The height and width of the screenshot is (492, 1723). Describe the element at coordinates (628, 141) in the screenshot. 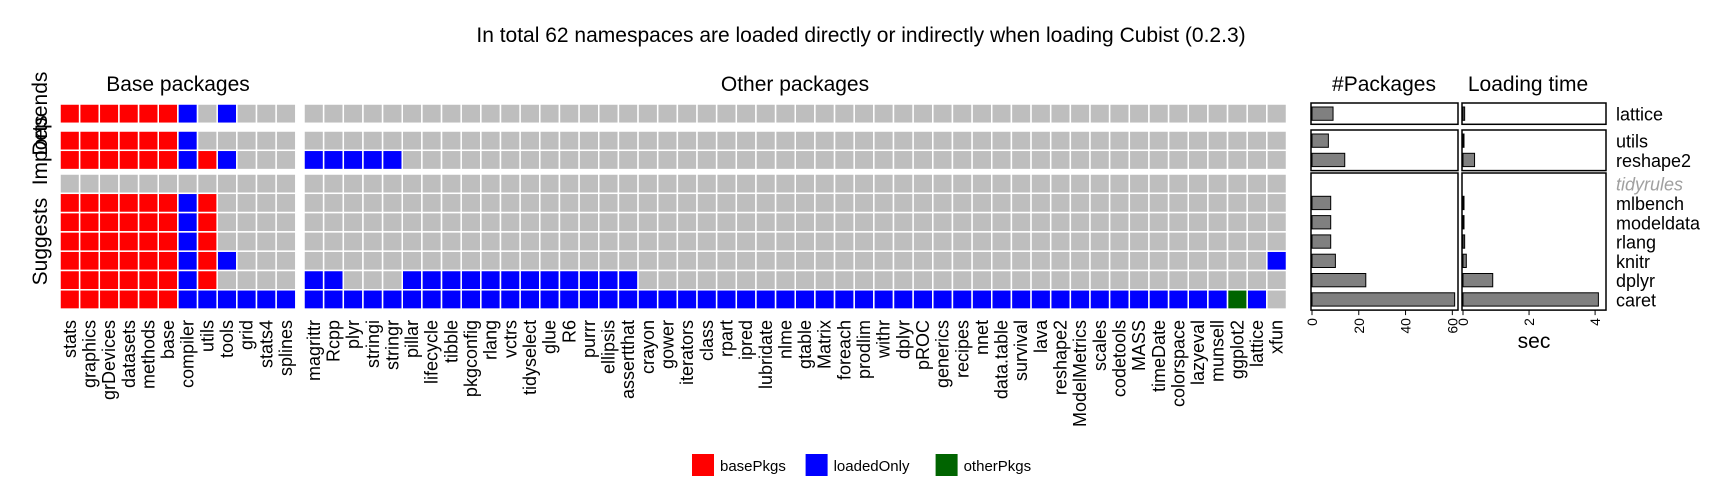

I see `cell-utils-assertthat` at that location.